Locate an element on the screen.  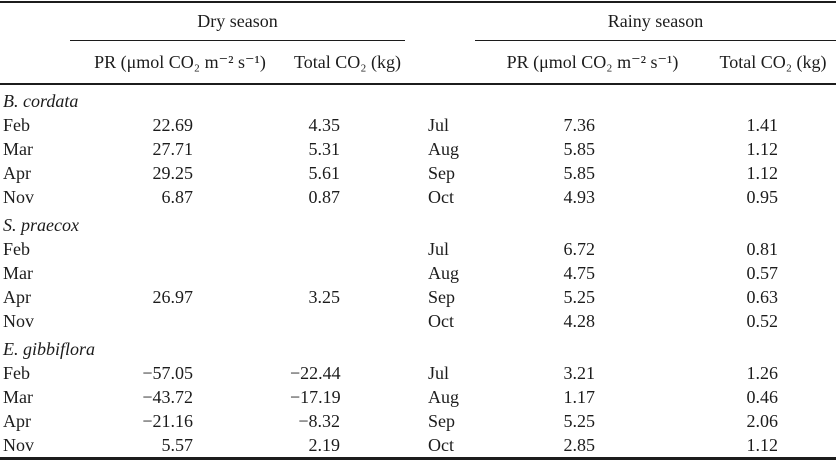
pr-value-cell: 4.75 is located at coordinates (579, 272).